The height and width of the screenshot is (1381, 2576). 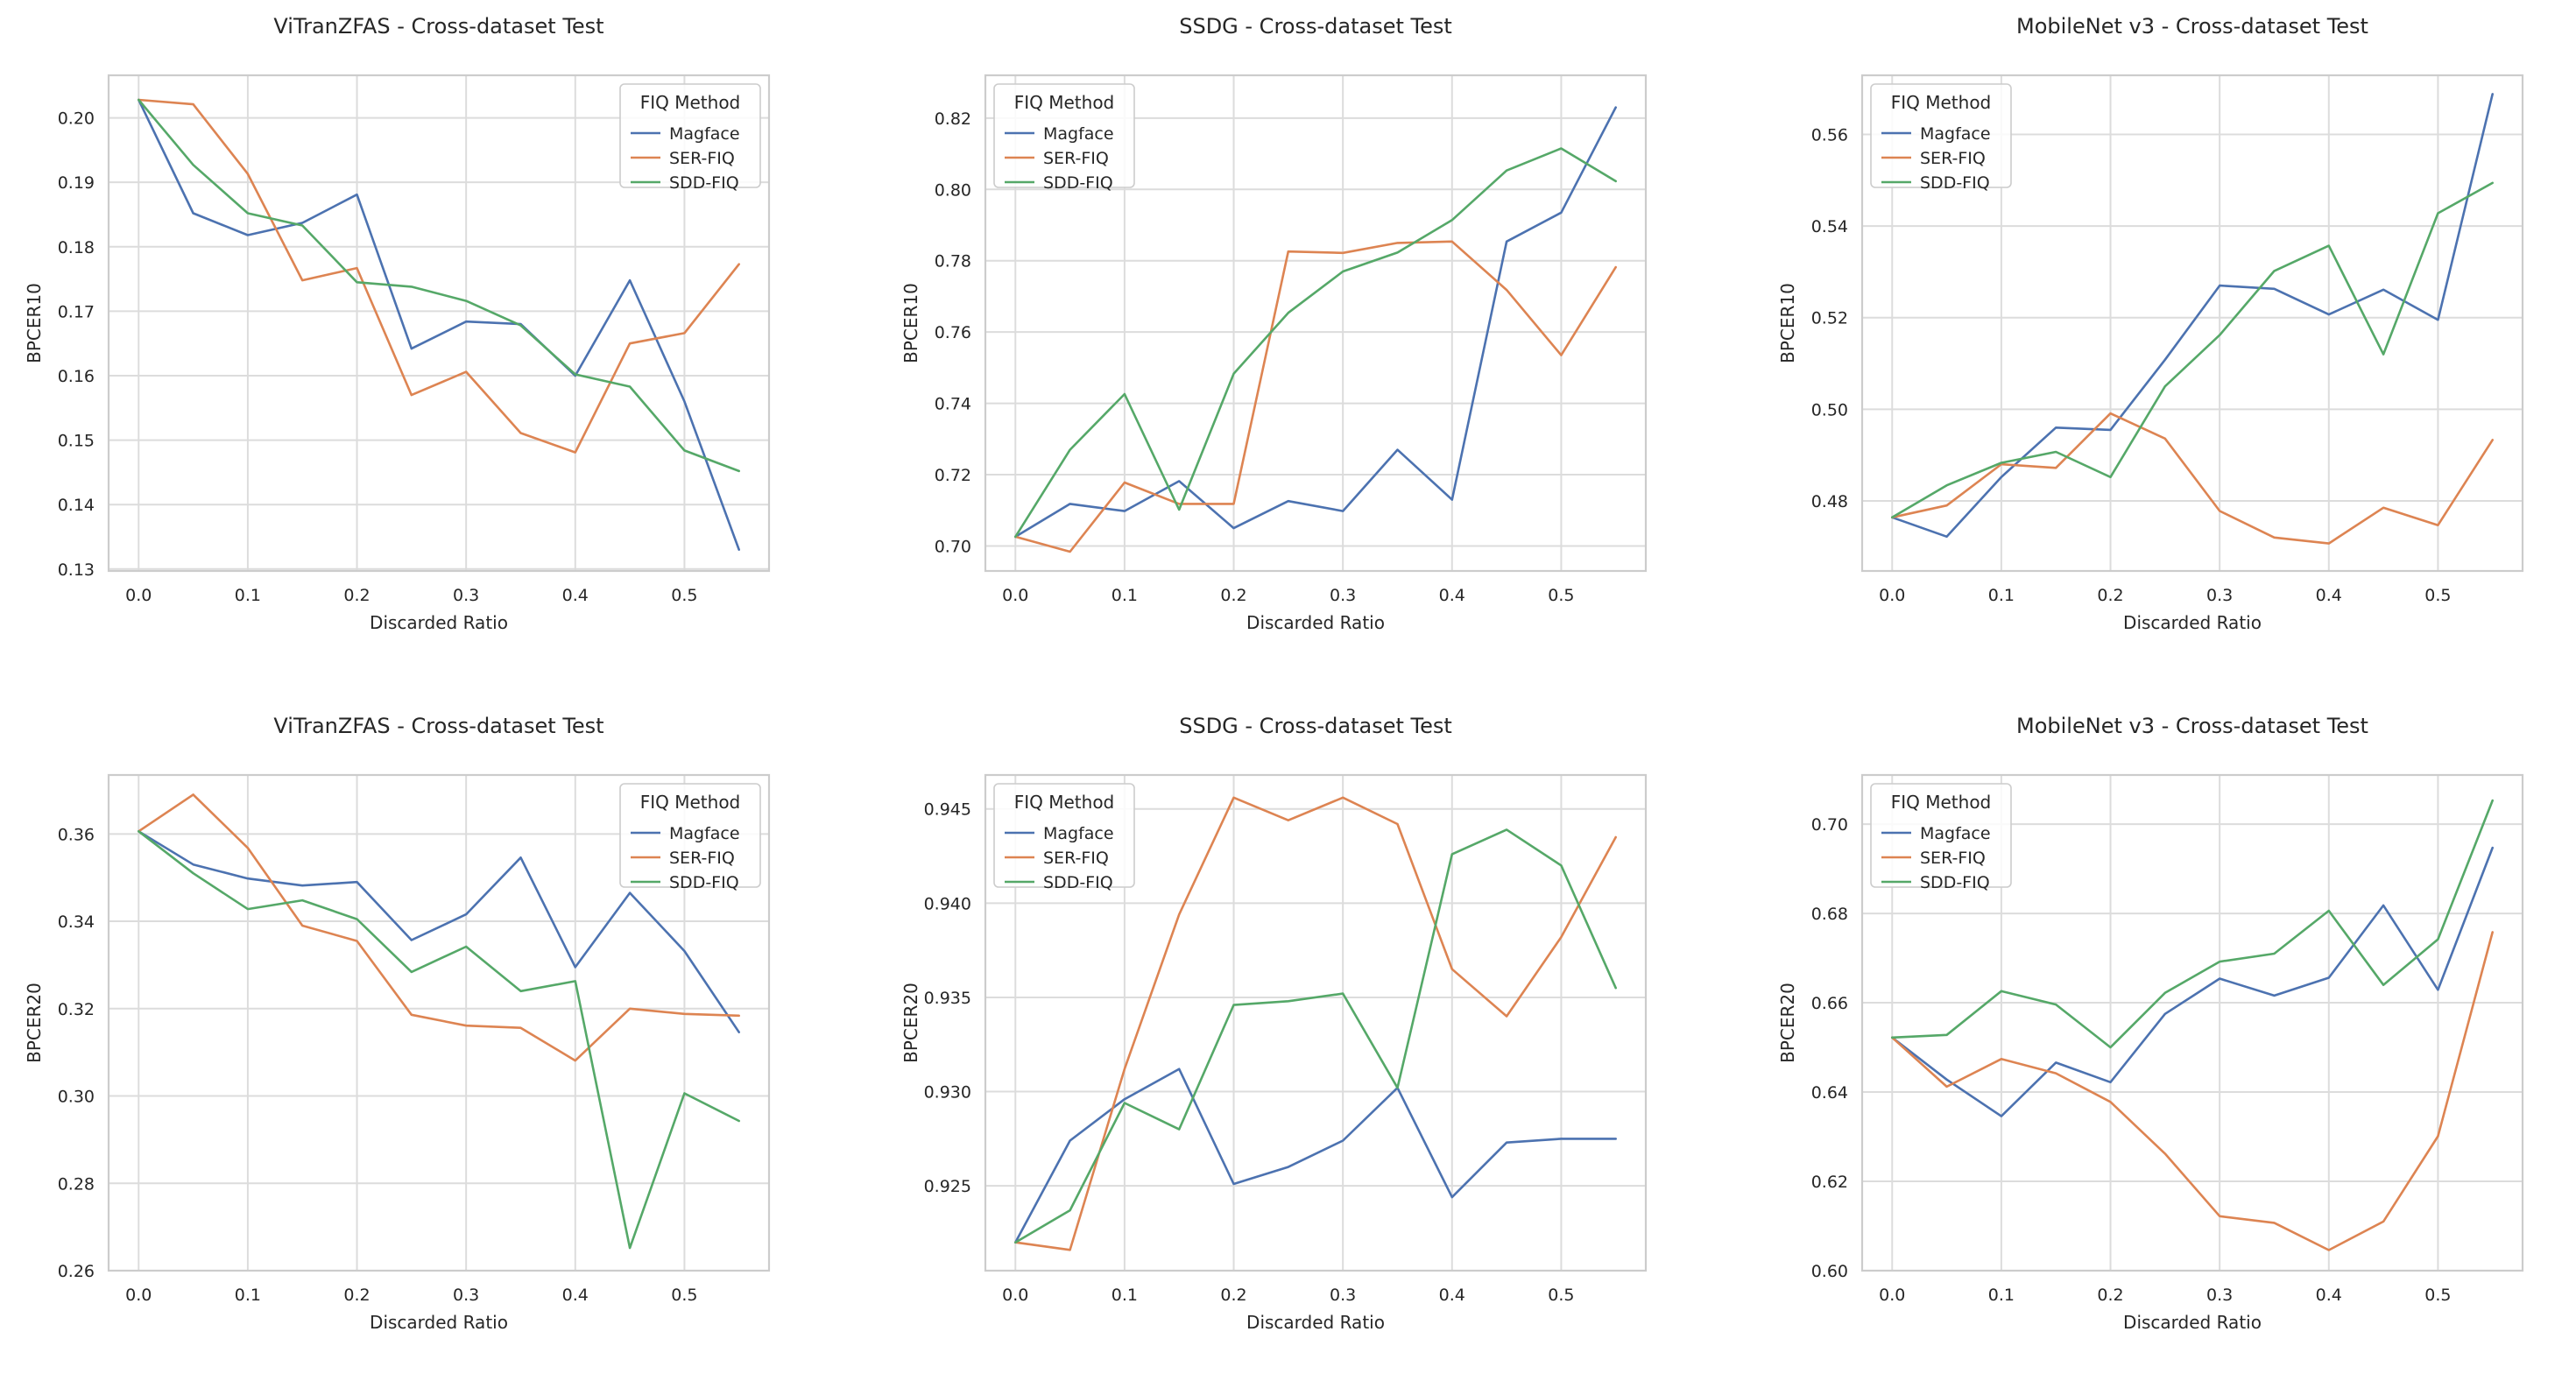 I want to click on y-tick-label: 0.14, so click(x=76, y=505).